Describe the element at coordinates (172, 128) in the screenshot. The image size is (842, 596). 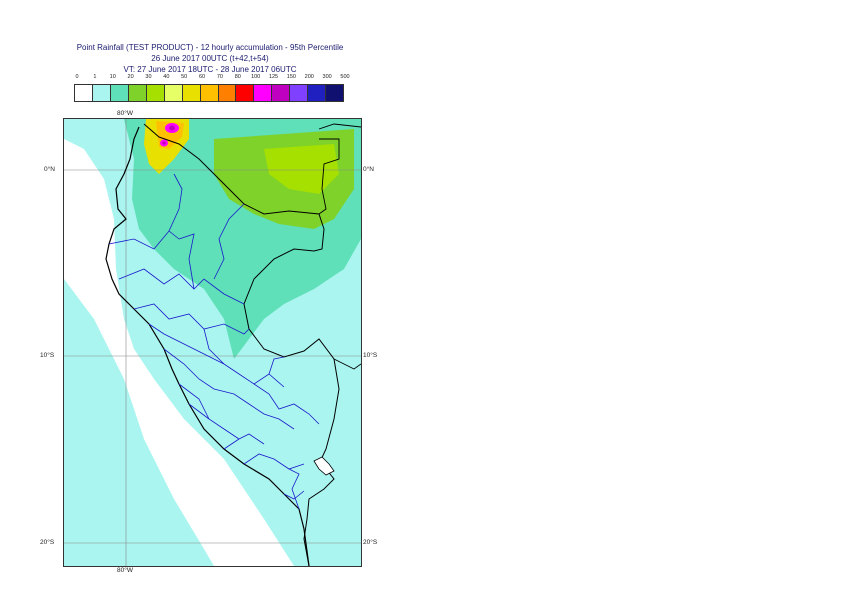
I see `rainfall-max-1-core` at that location.